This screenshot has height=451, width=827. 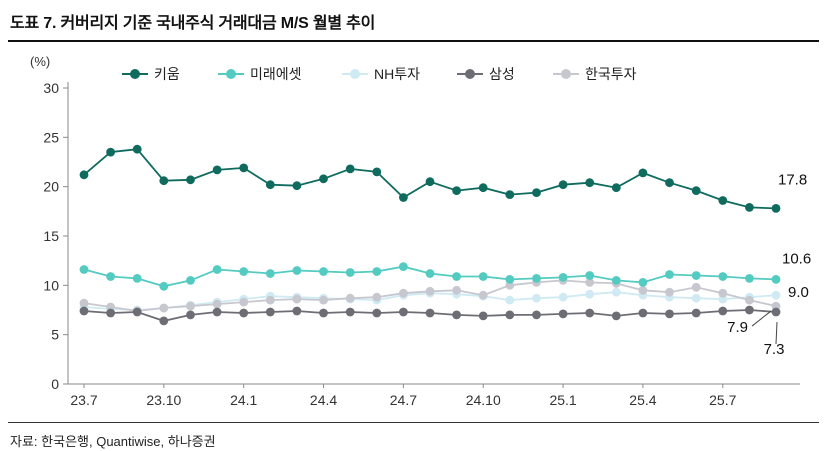 What do you see at coordinates (403, 400) in the screenshot?
I see `x-tick-label: 24.7` at bounding box center [403, 400].